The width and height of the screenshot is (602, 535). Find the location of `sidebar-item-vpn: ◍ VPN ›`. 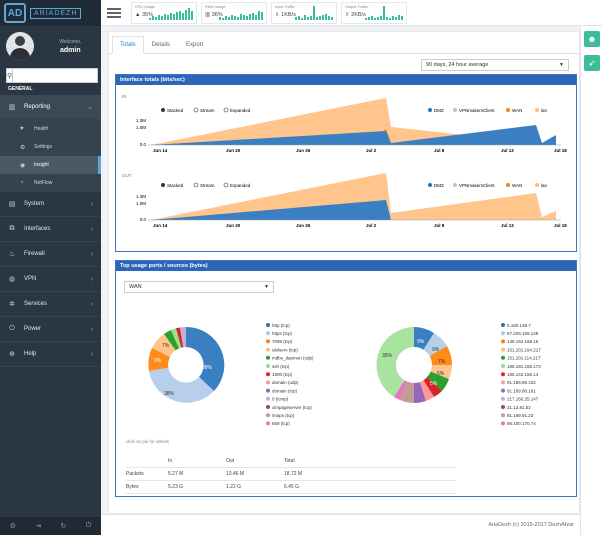

sidebar-item-vpn: ◍ VPN › is located at coordinates (50, 279).